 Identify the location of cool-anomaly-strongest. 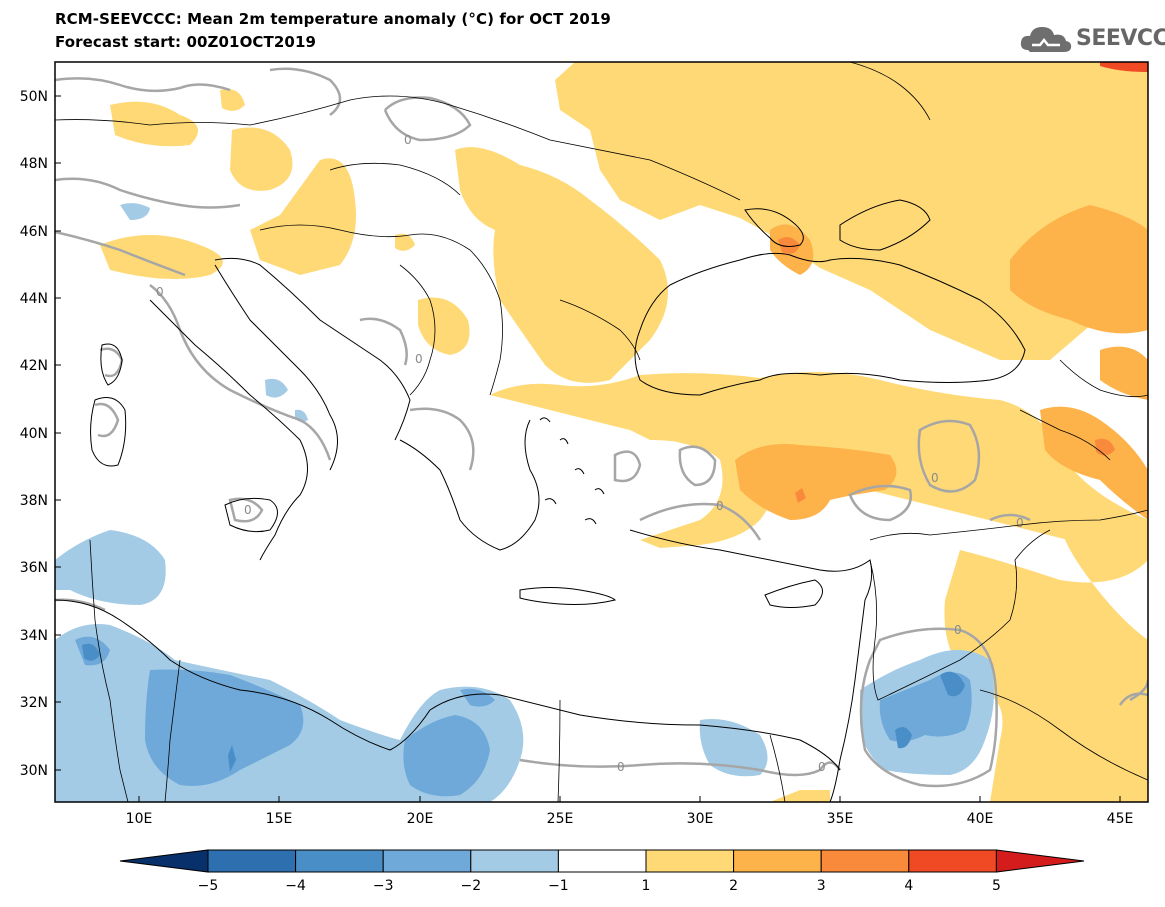
(523, 707).